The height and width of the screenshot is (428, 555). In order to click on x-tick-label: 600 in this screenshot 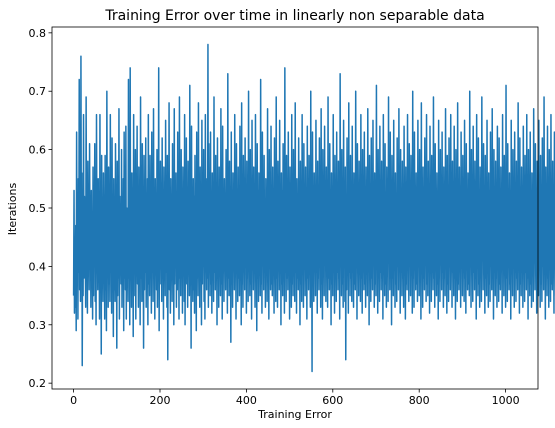, I will do `click(332, 400)`.